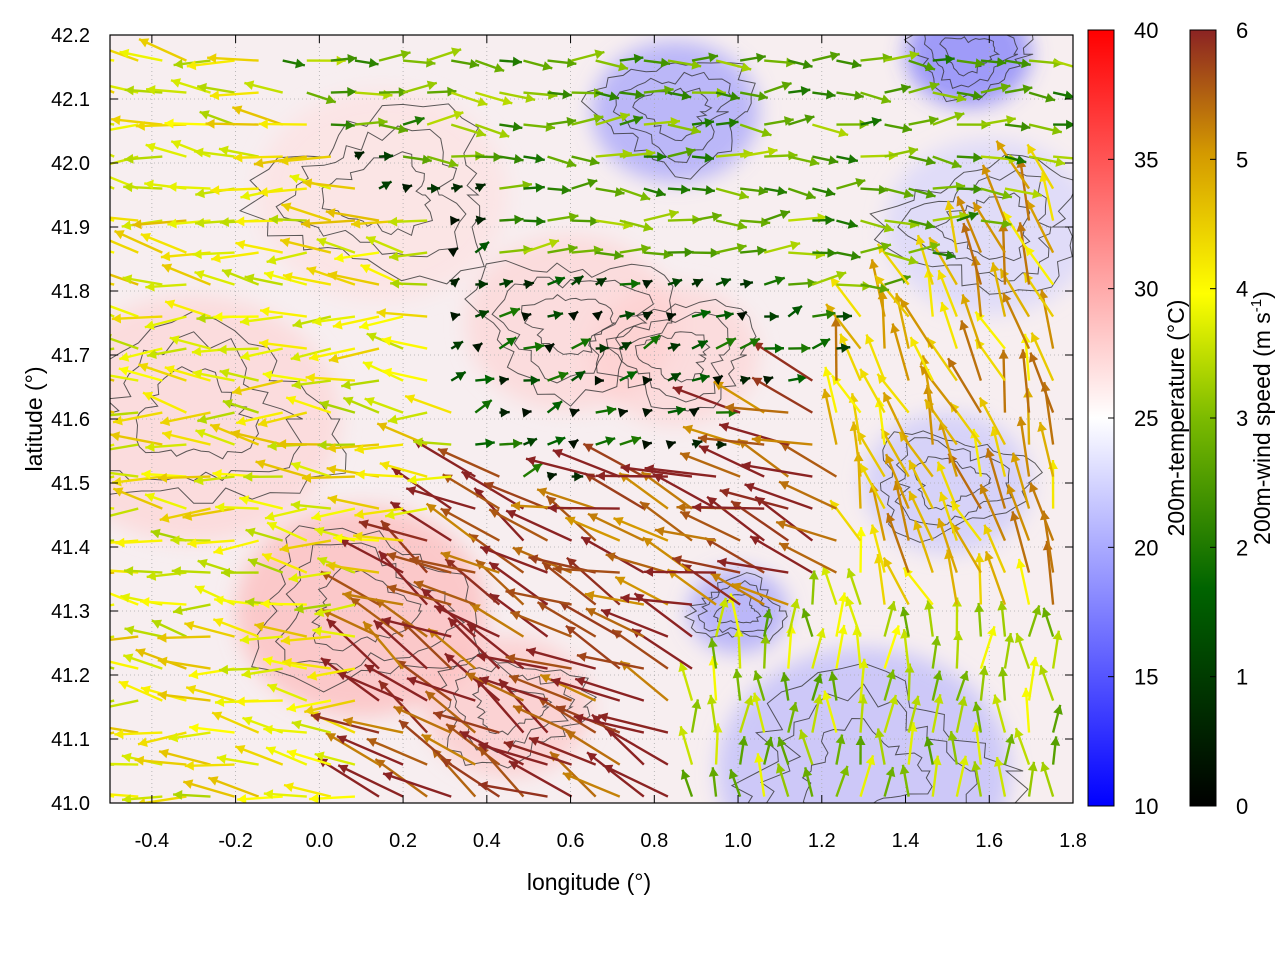 The width and height of the screenshot is (1280, 960). What do you see at coordinates (1176, 418) in the screenshot?
I see `temperature-colorbar-label: 200m-temperature (°C)` at bounding box center [1176, 418].